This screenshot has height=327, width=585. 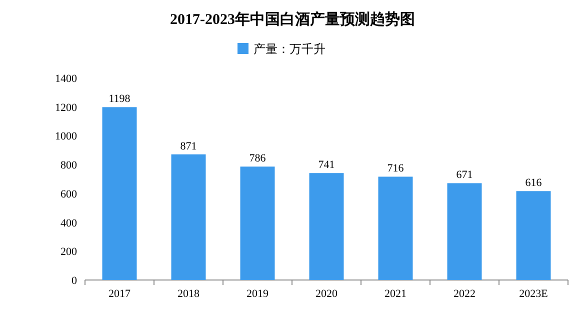 I want to click on y-tick-label: 400, so click(x=69, y=223).